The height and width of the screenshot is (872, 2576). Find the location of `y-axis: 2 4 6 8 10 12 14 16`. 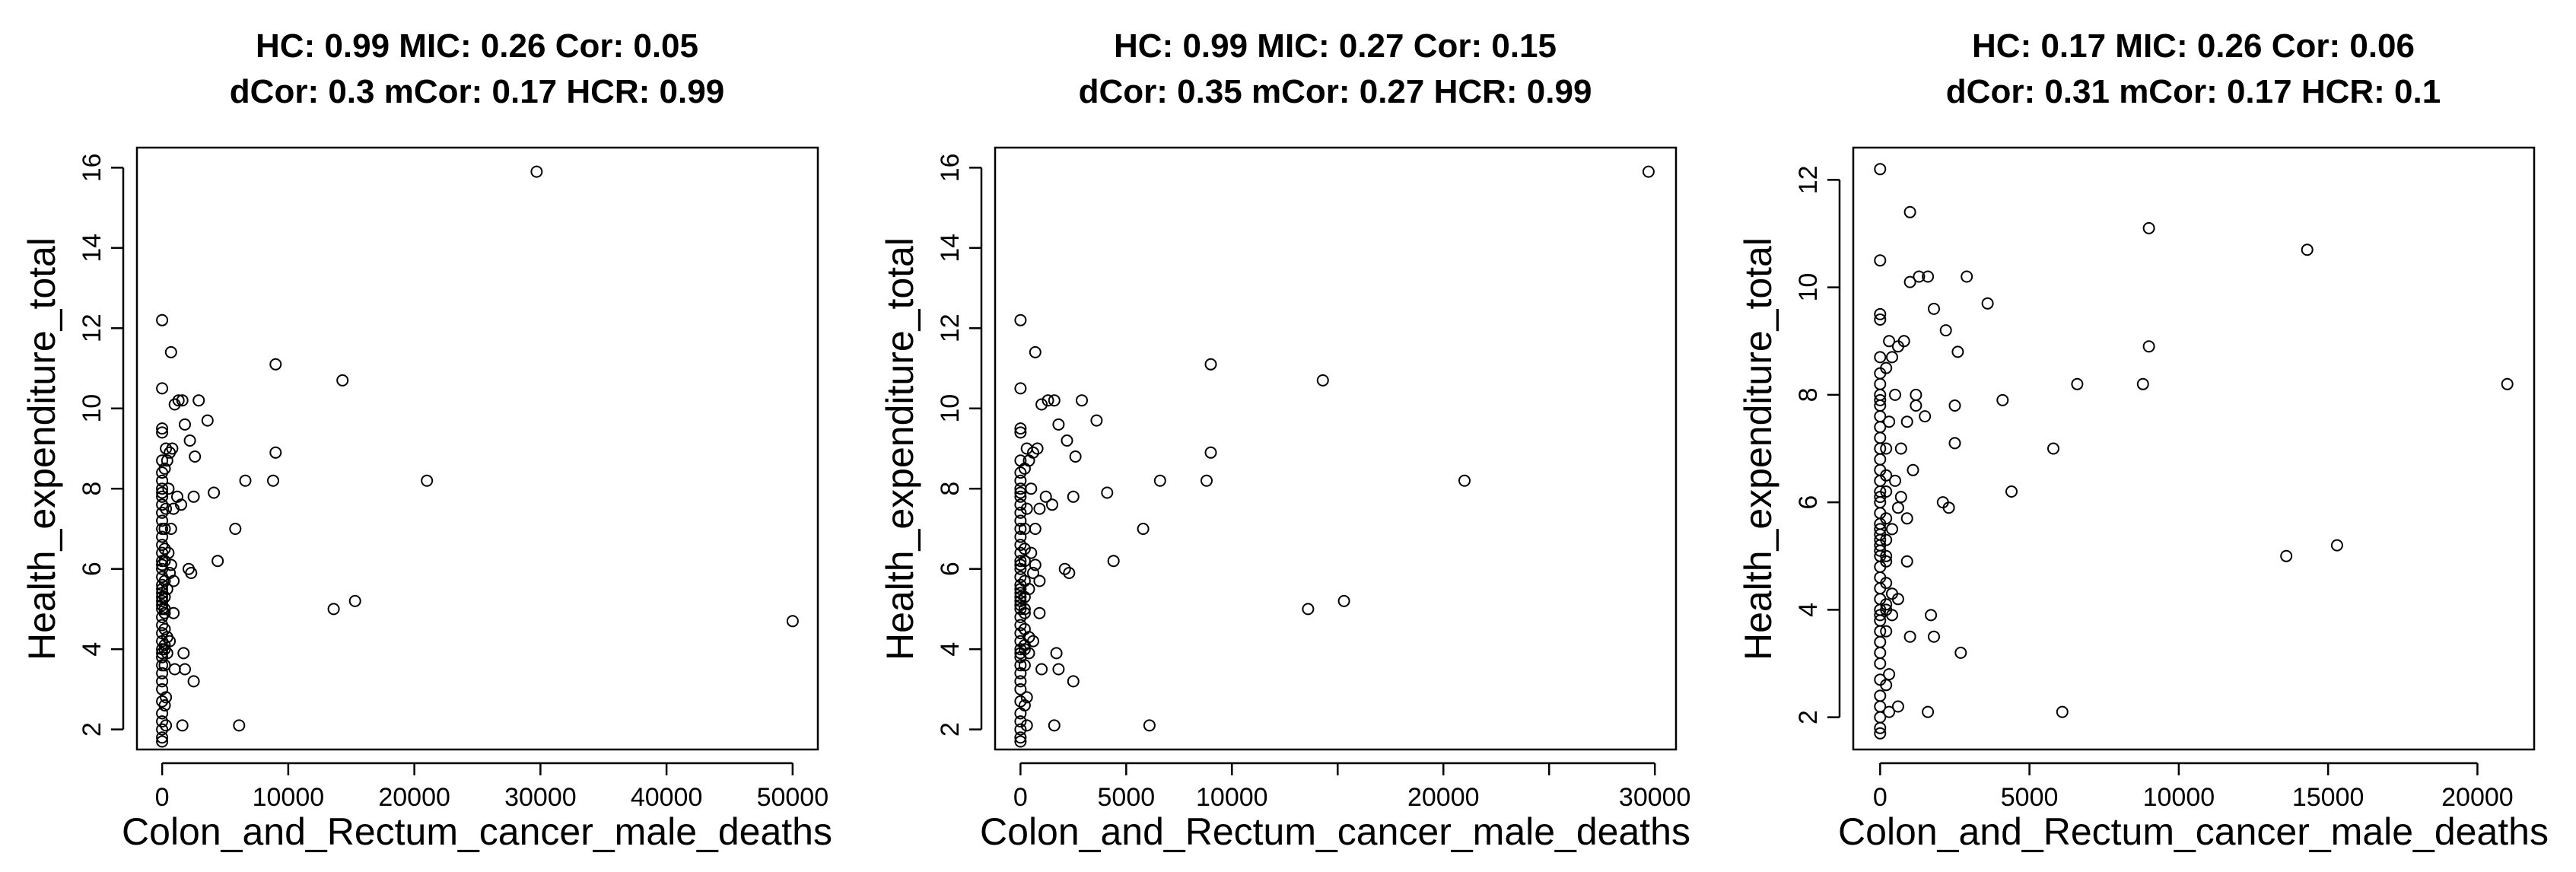

y-axis: 2 4 6 8 10 12 14 16 is located at coordinates (101, 445).